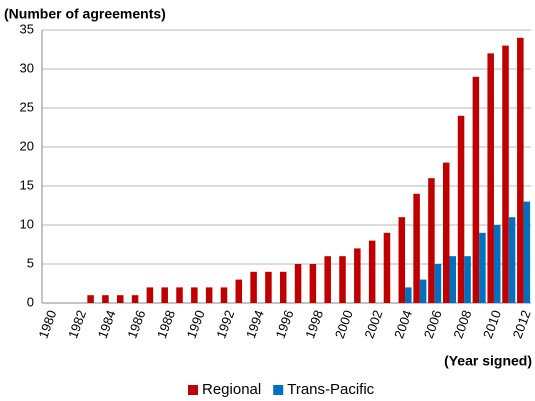 The image size is (535, 401). Describe the element at coordinates (30, 301) in the screenshot. I see `y-tick-label: 0` at that location.